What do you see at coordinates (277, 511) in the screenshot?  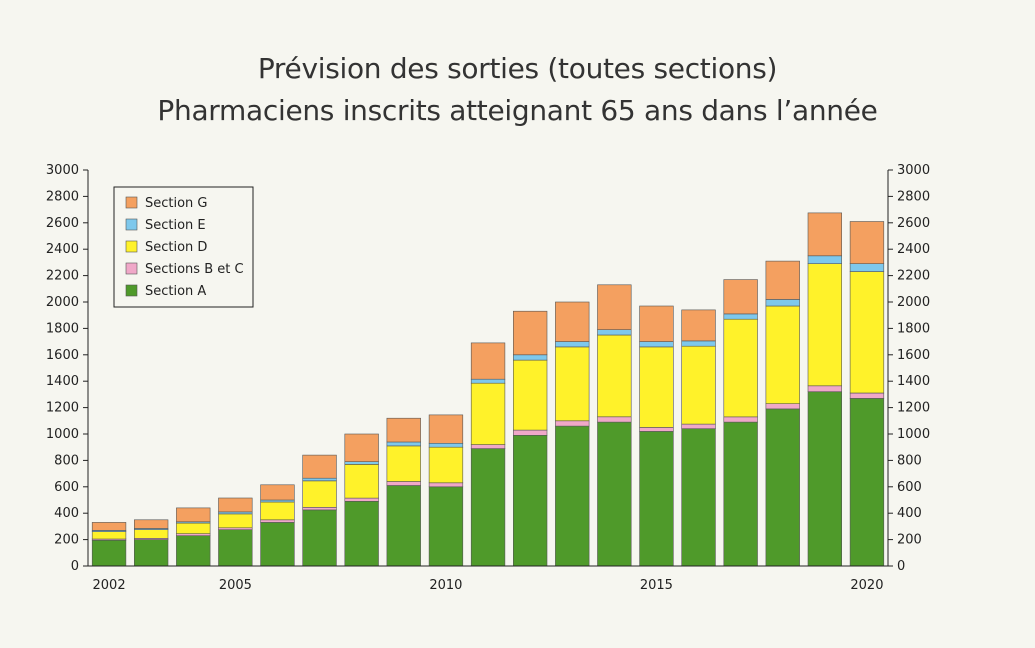 I see `bar-segment-section-d-2006` at bounding box center [277, 511].